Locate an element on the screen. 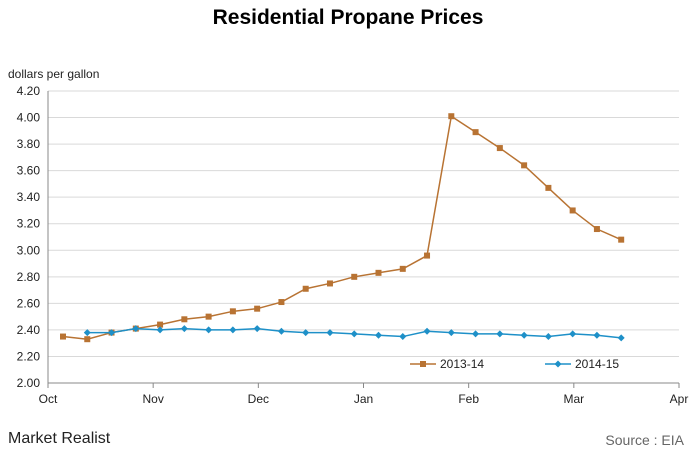 The image size is (696, 462). legend: 2013-14 2014-15 is located at coordinates (514, 364).